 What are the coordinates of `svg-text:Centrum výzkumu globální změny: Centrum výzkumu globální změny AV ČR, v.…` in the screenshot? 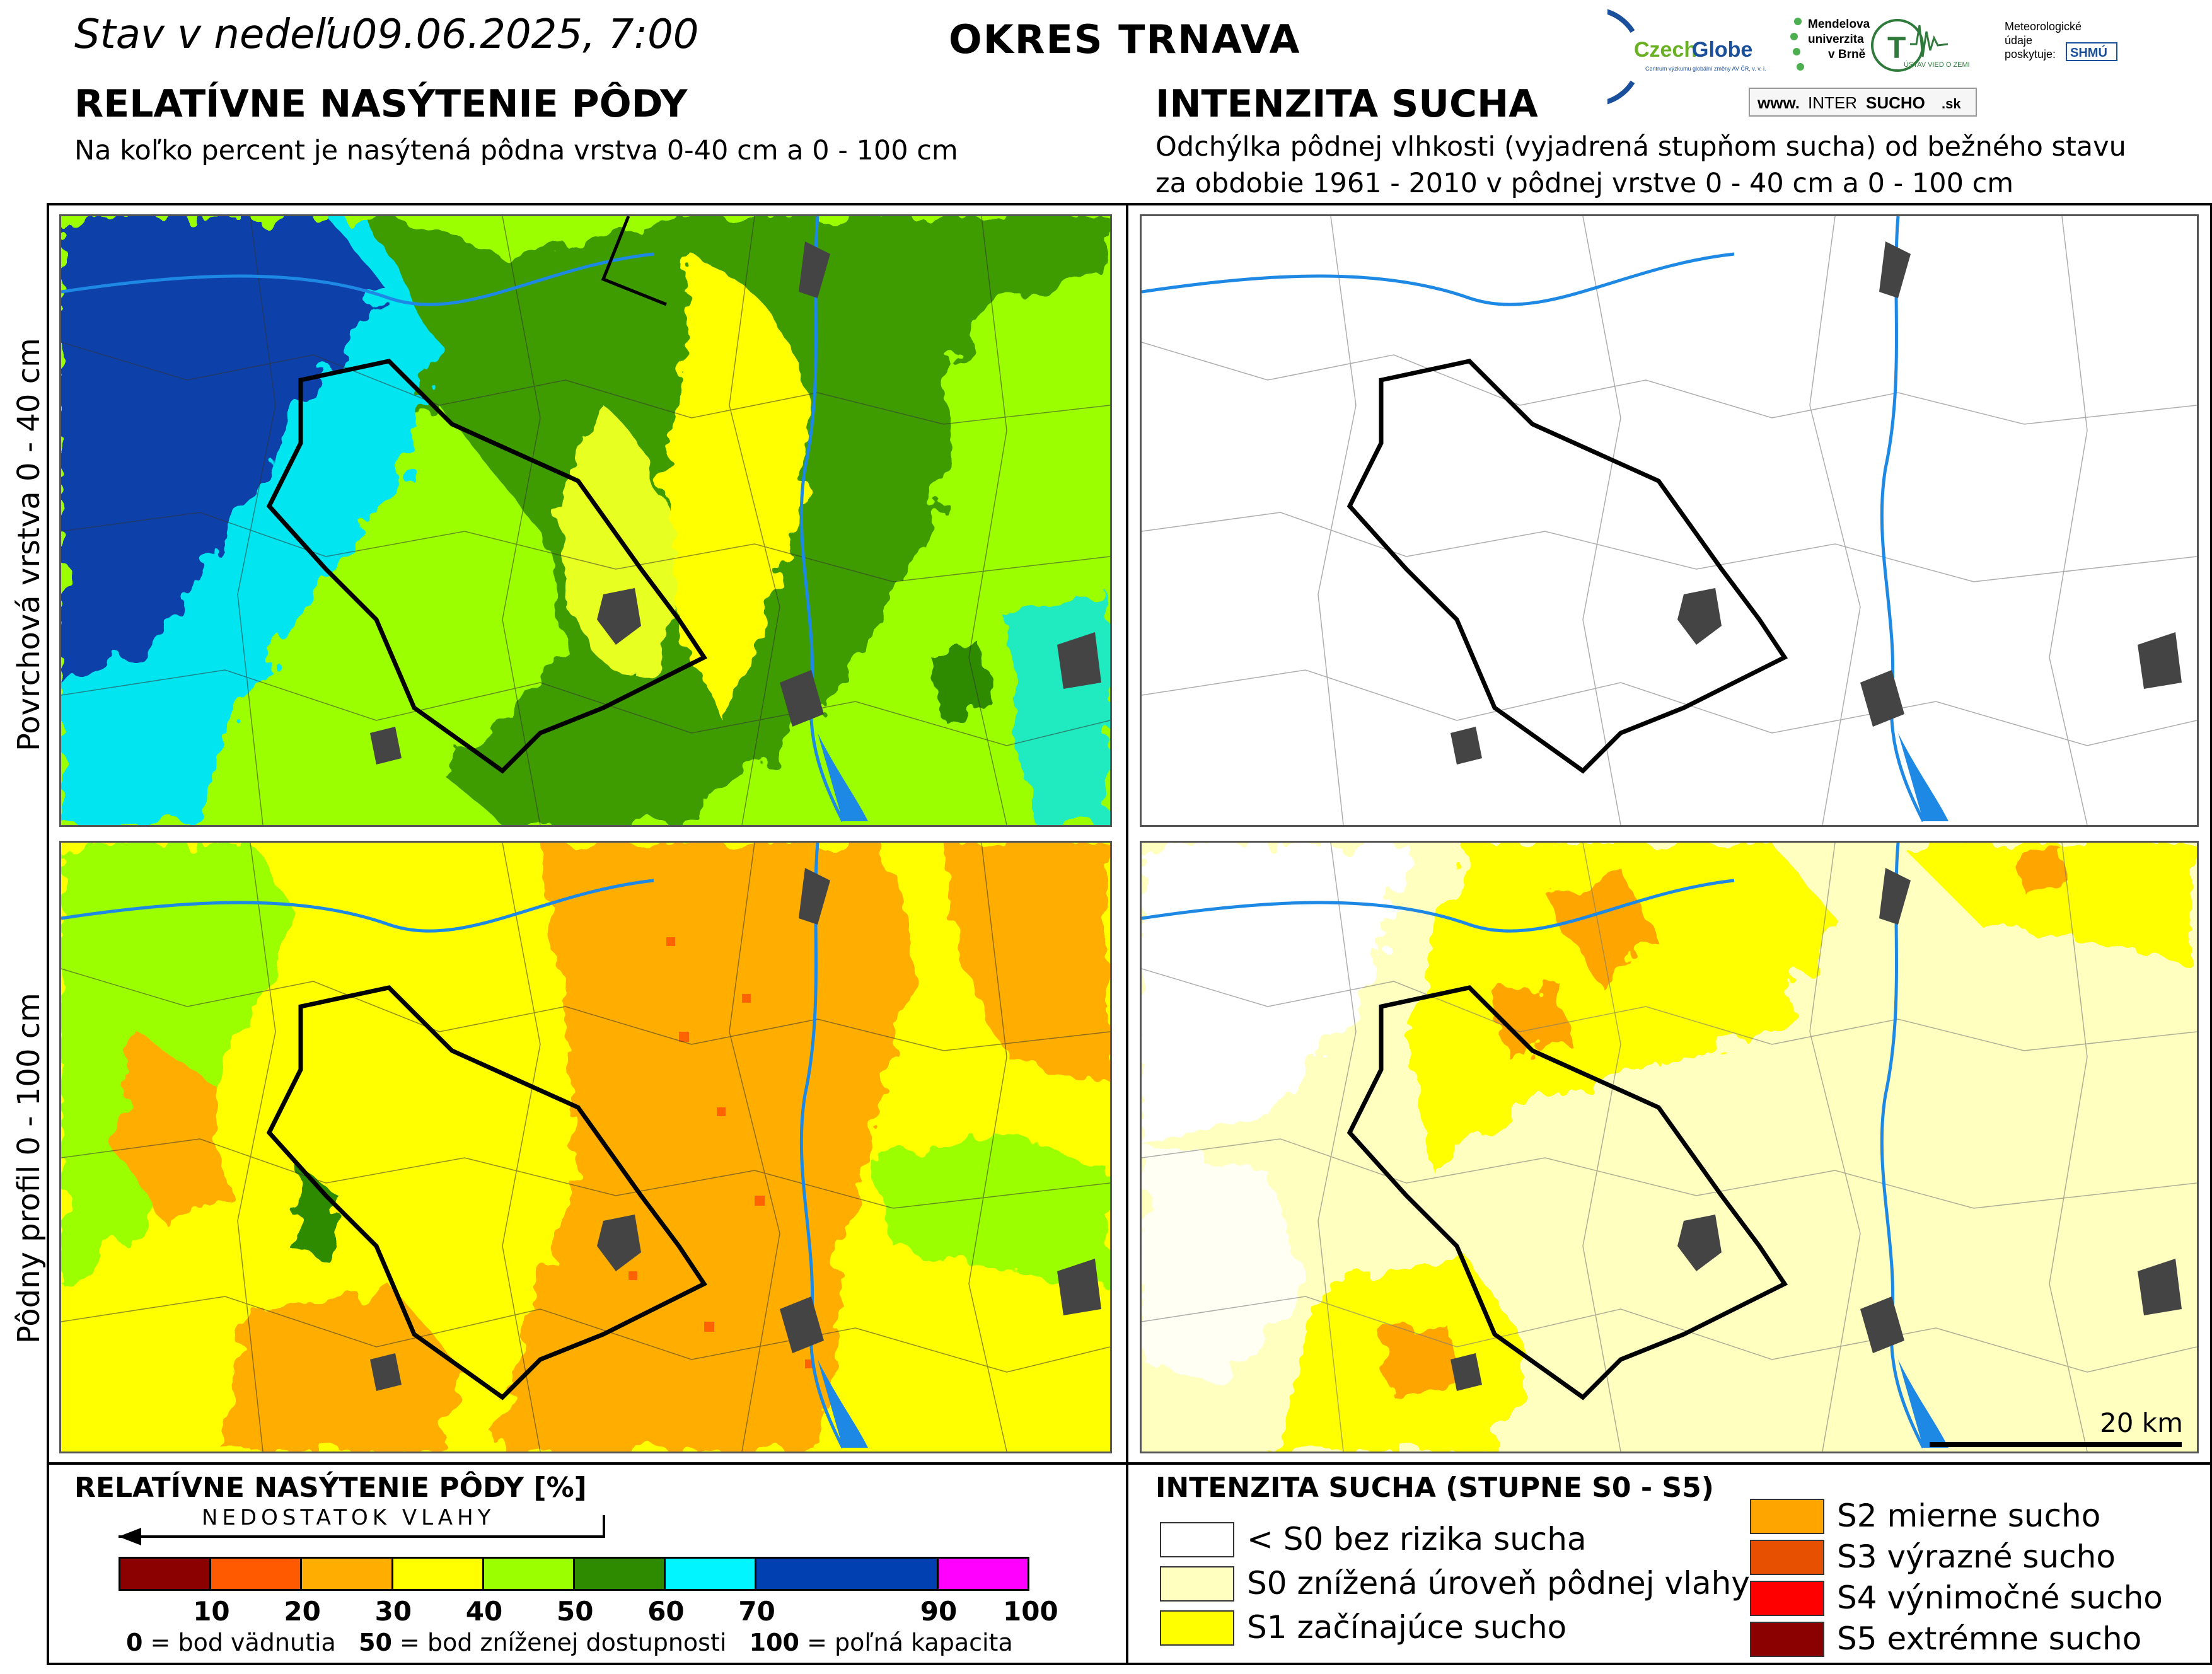 It's located at (1705, 69).